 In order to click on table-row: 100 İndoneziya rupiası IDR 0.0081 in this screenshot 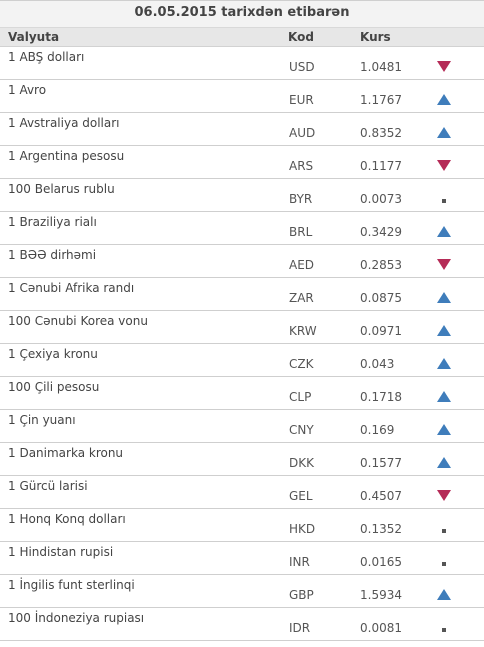, I will do `click(242, 624)`.